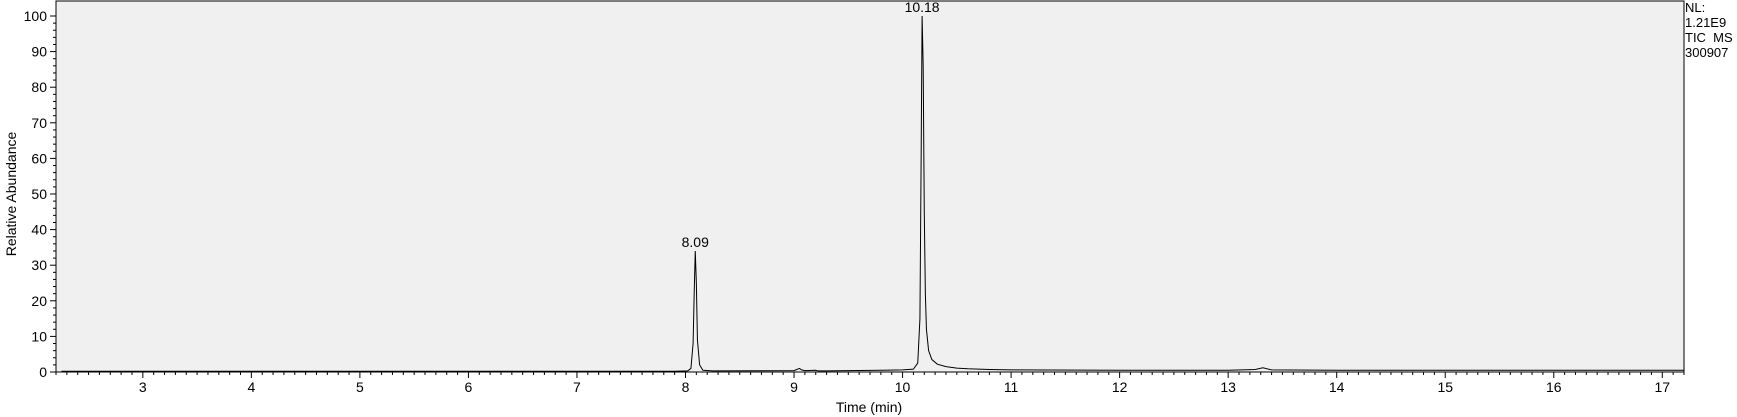 This screenshot has width=1737, height=417. Describe the element at coordinates (1706, 22) in the screenshot. I see `nl-value: 1.21E9` at that location.